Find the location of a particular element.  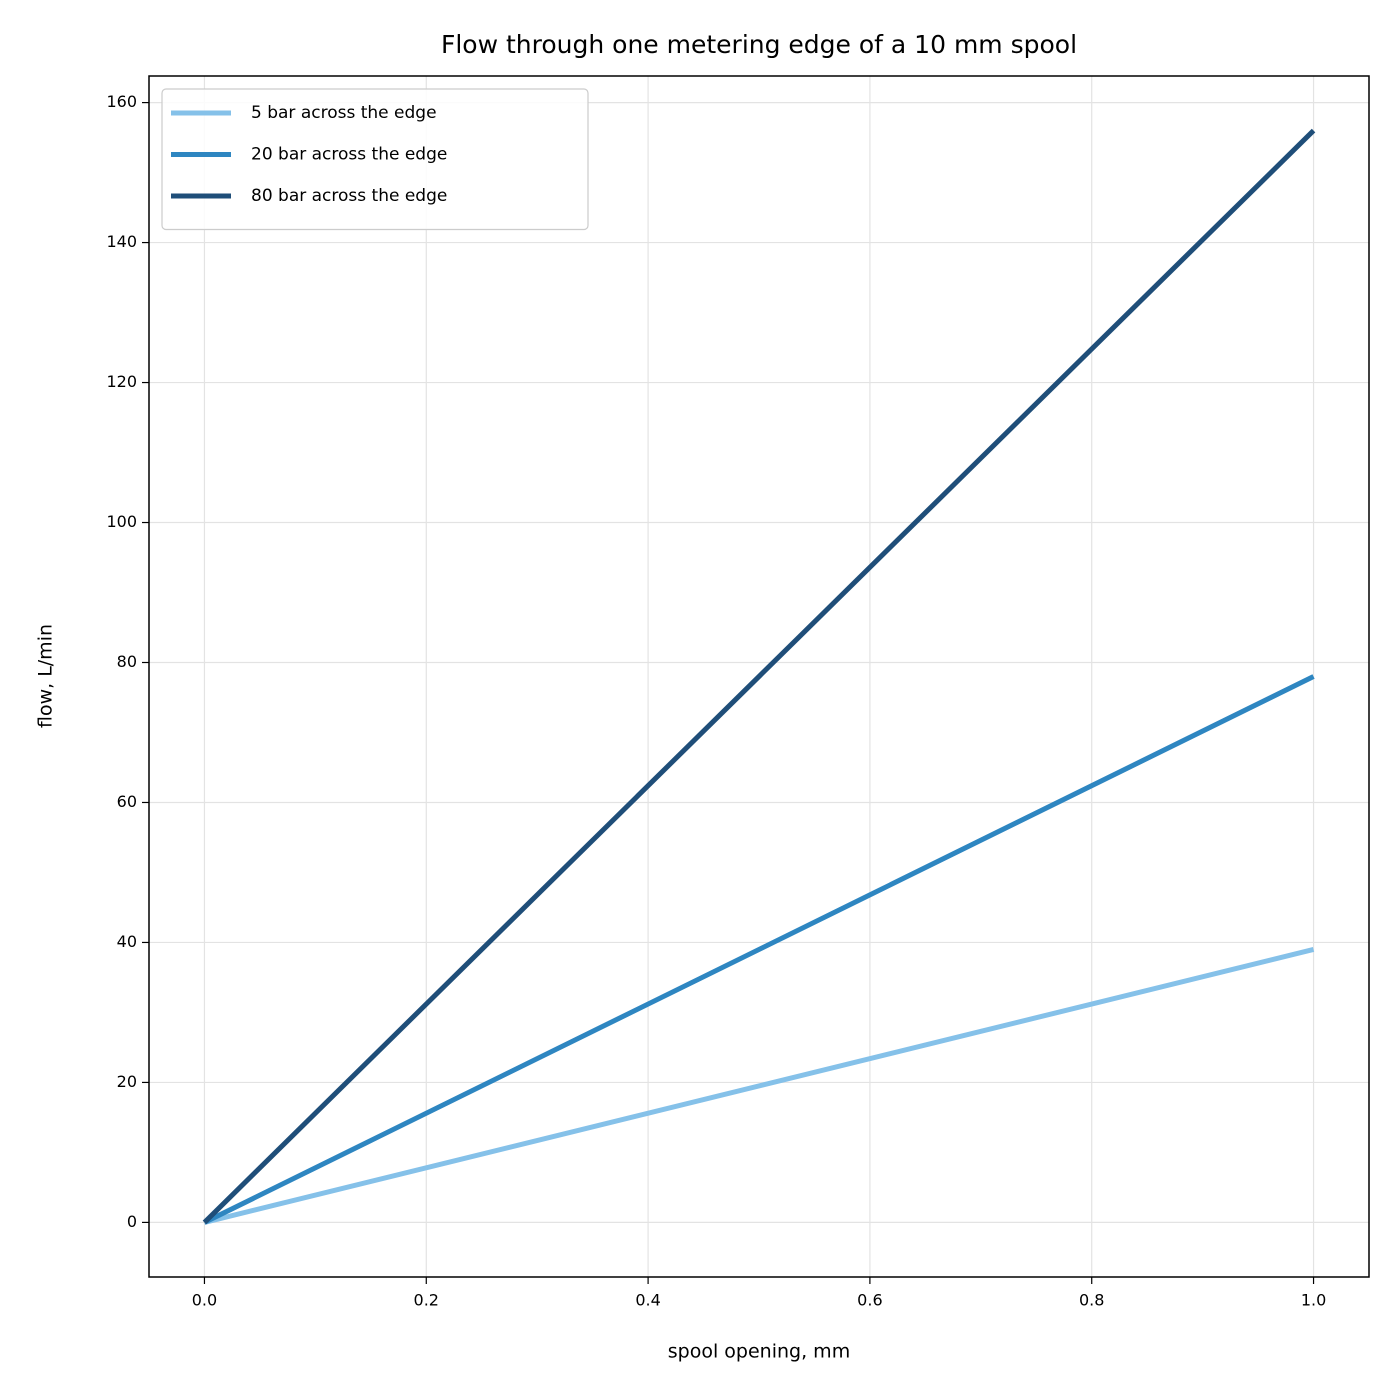

legend-label: 80 bar across the edge is located at coordinates (349, 196).